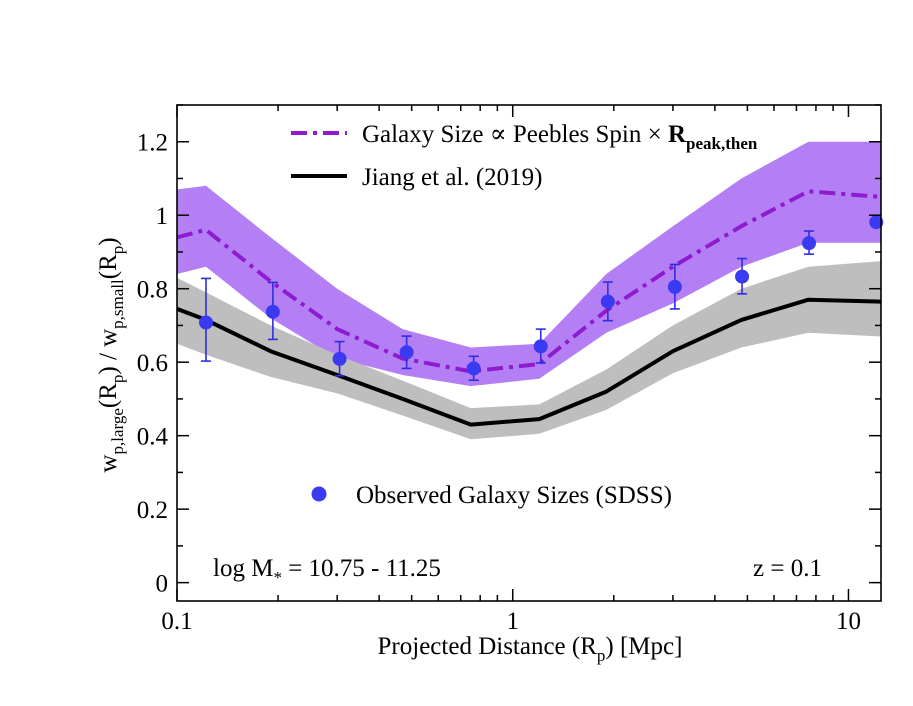 This screenshot has width=913, height=706. What do you see at coordinates (108, 352) in the screenshot?
I see `y-axis-title-mid: ) / w` at bounding box center [108, 352].